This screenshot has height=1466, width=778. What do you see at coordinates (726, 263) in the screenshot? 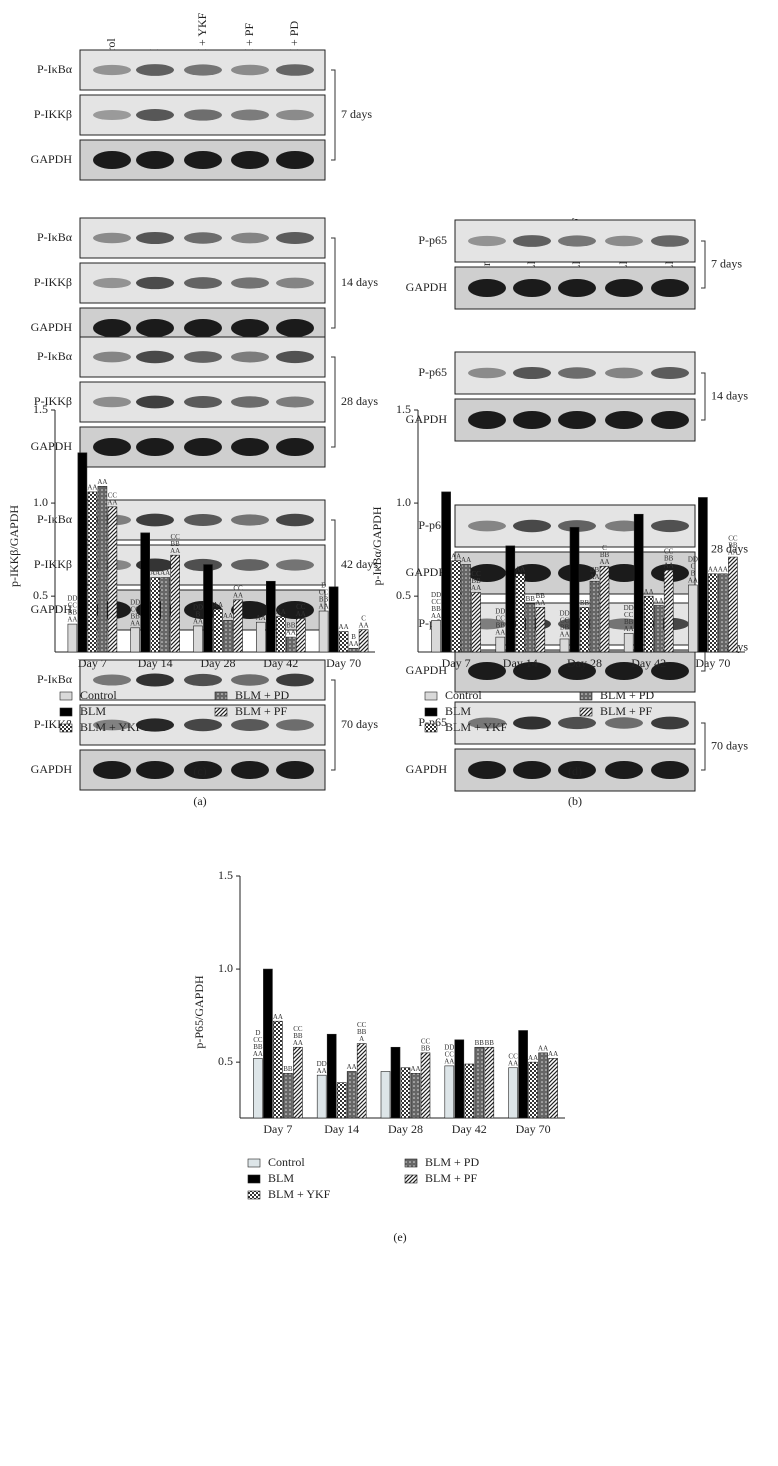
I see `days-label: 7 days` at bounding box center [726, 263].